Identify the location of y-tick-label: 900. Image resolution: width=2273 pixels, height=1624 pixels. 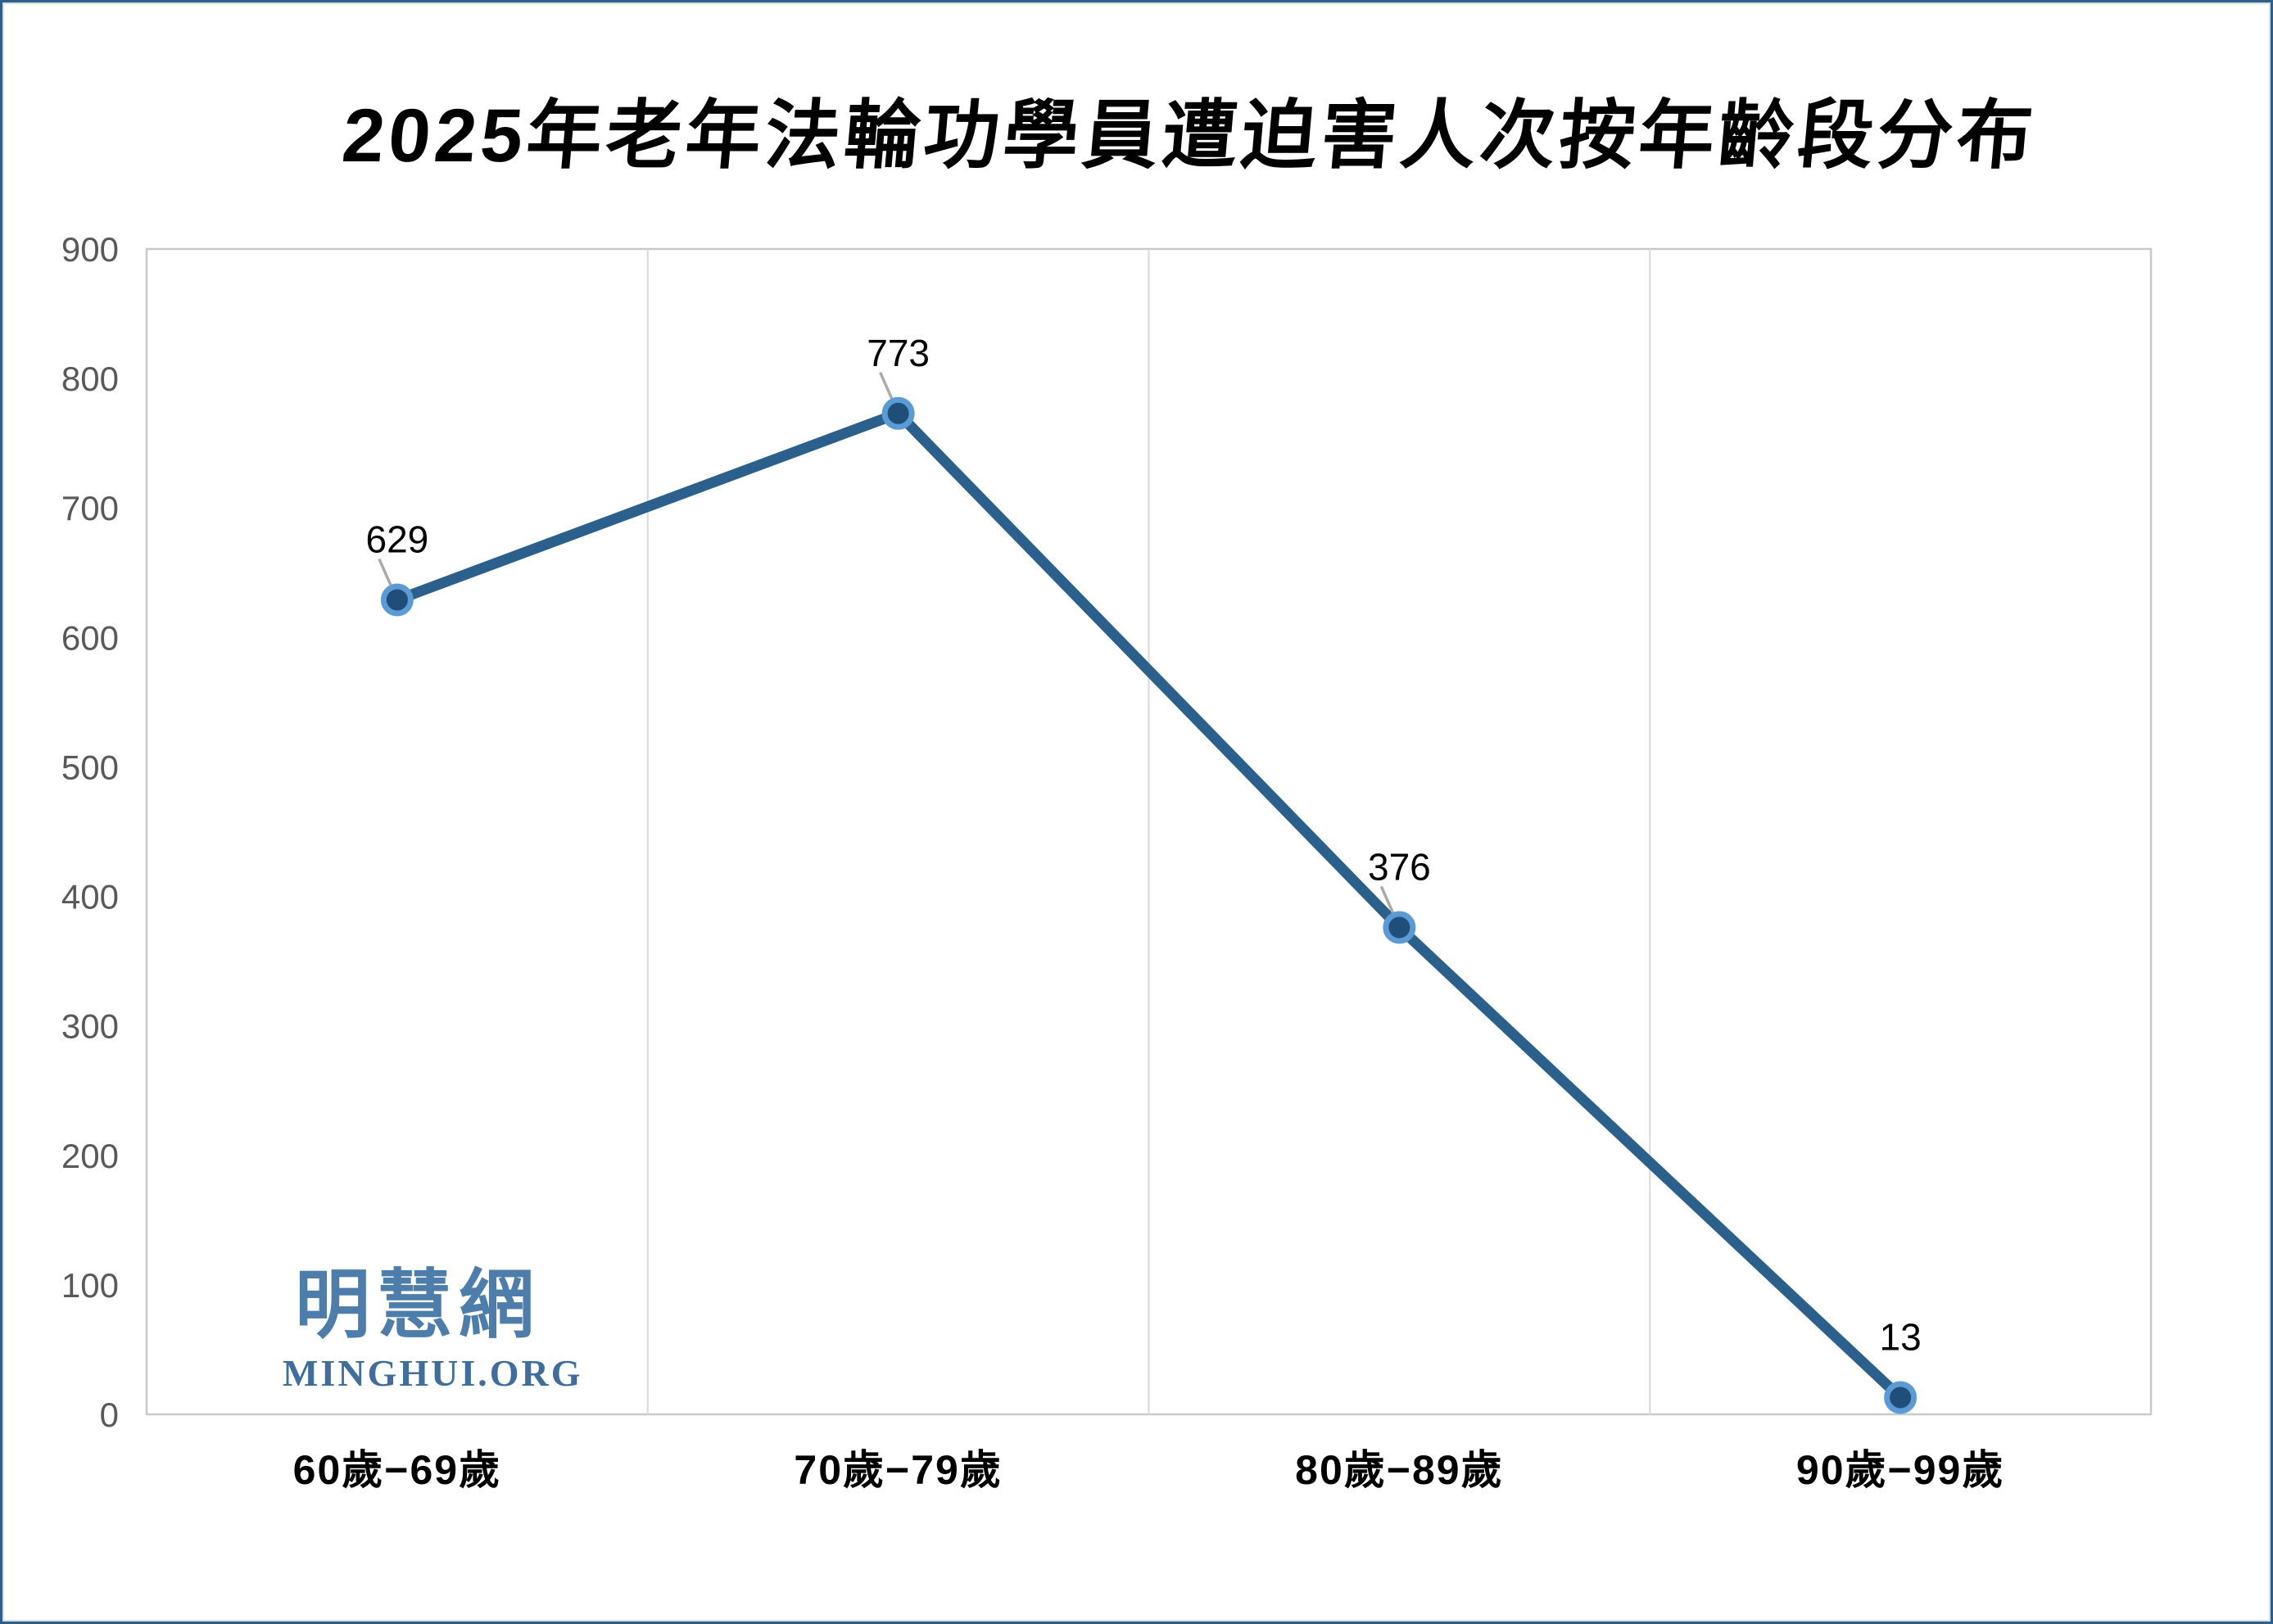
(90, 250).